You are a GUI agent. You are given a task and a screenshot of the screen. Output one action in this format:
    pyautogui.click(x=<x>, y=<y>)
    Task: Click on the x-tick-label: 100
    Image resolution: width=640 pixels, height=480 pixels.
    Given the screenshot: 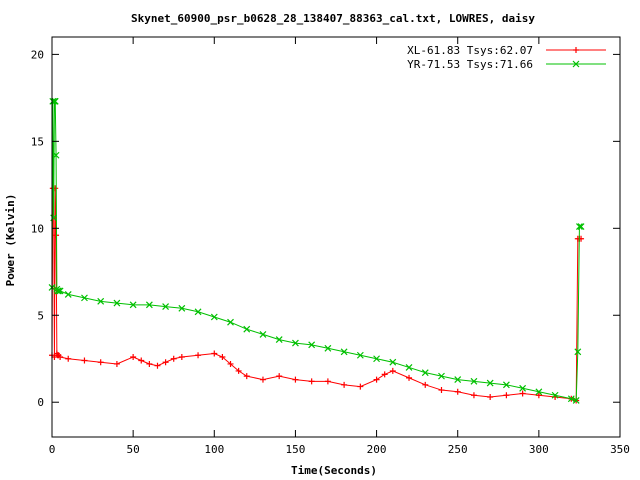 What is the action you would take?
    pyautogui.click(x=214, y=449)
    